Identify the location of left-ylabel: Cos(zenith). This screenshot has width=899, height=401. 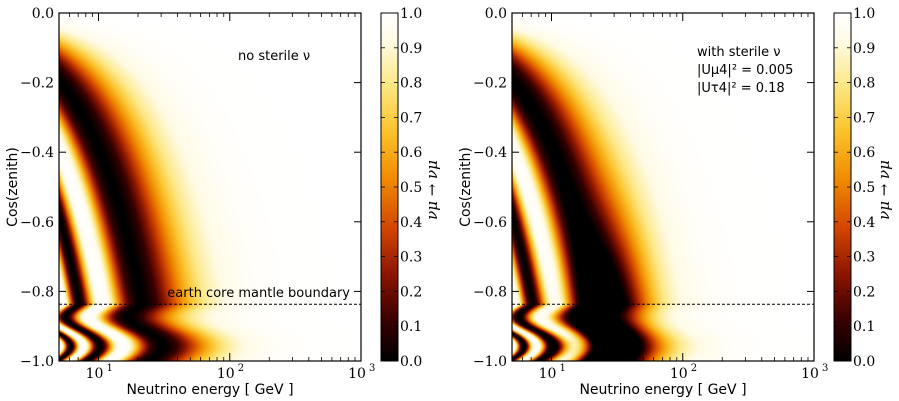
(13, 187).